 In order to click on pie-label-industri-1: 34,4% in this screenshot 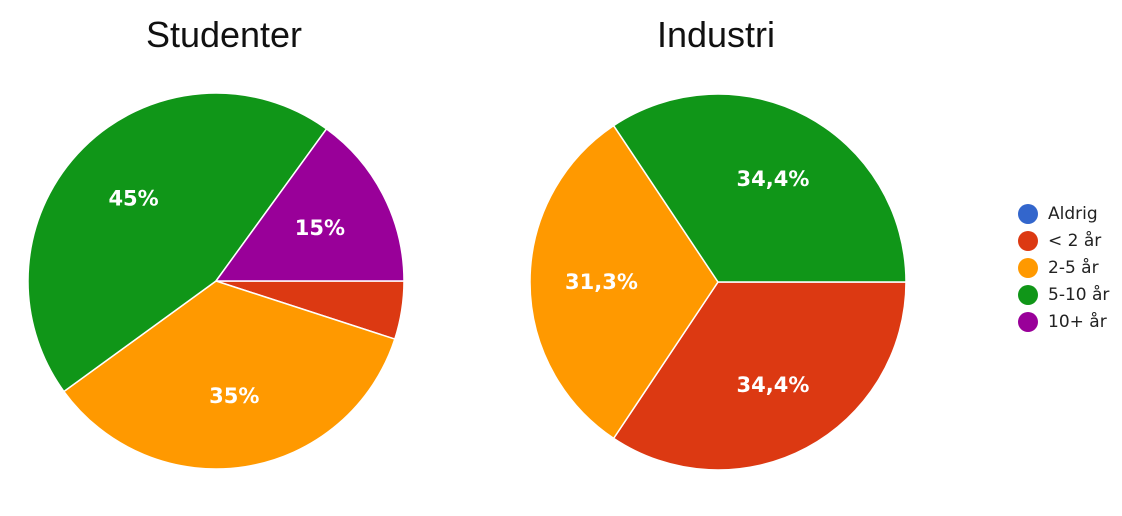, I will do `click(773, 385)`.